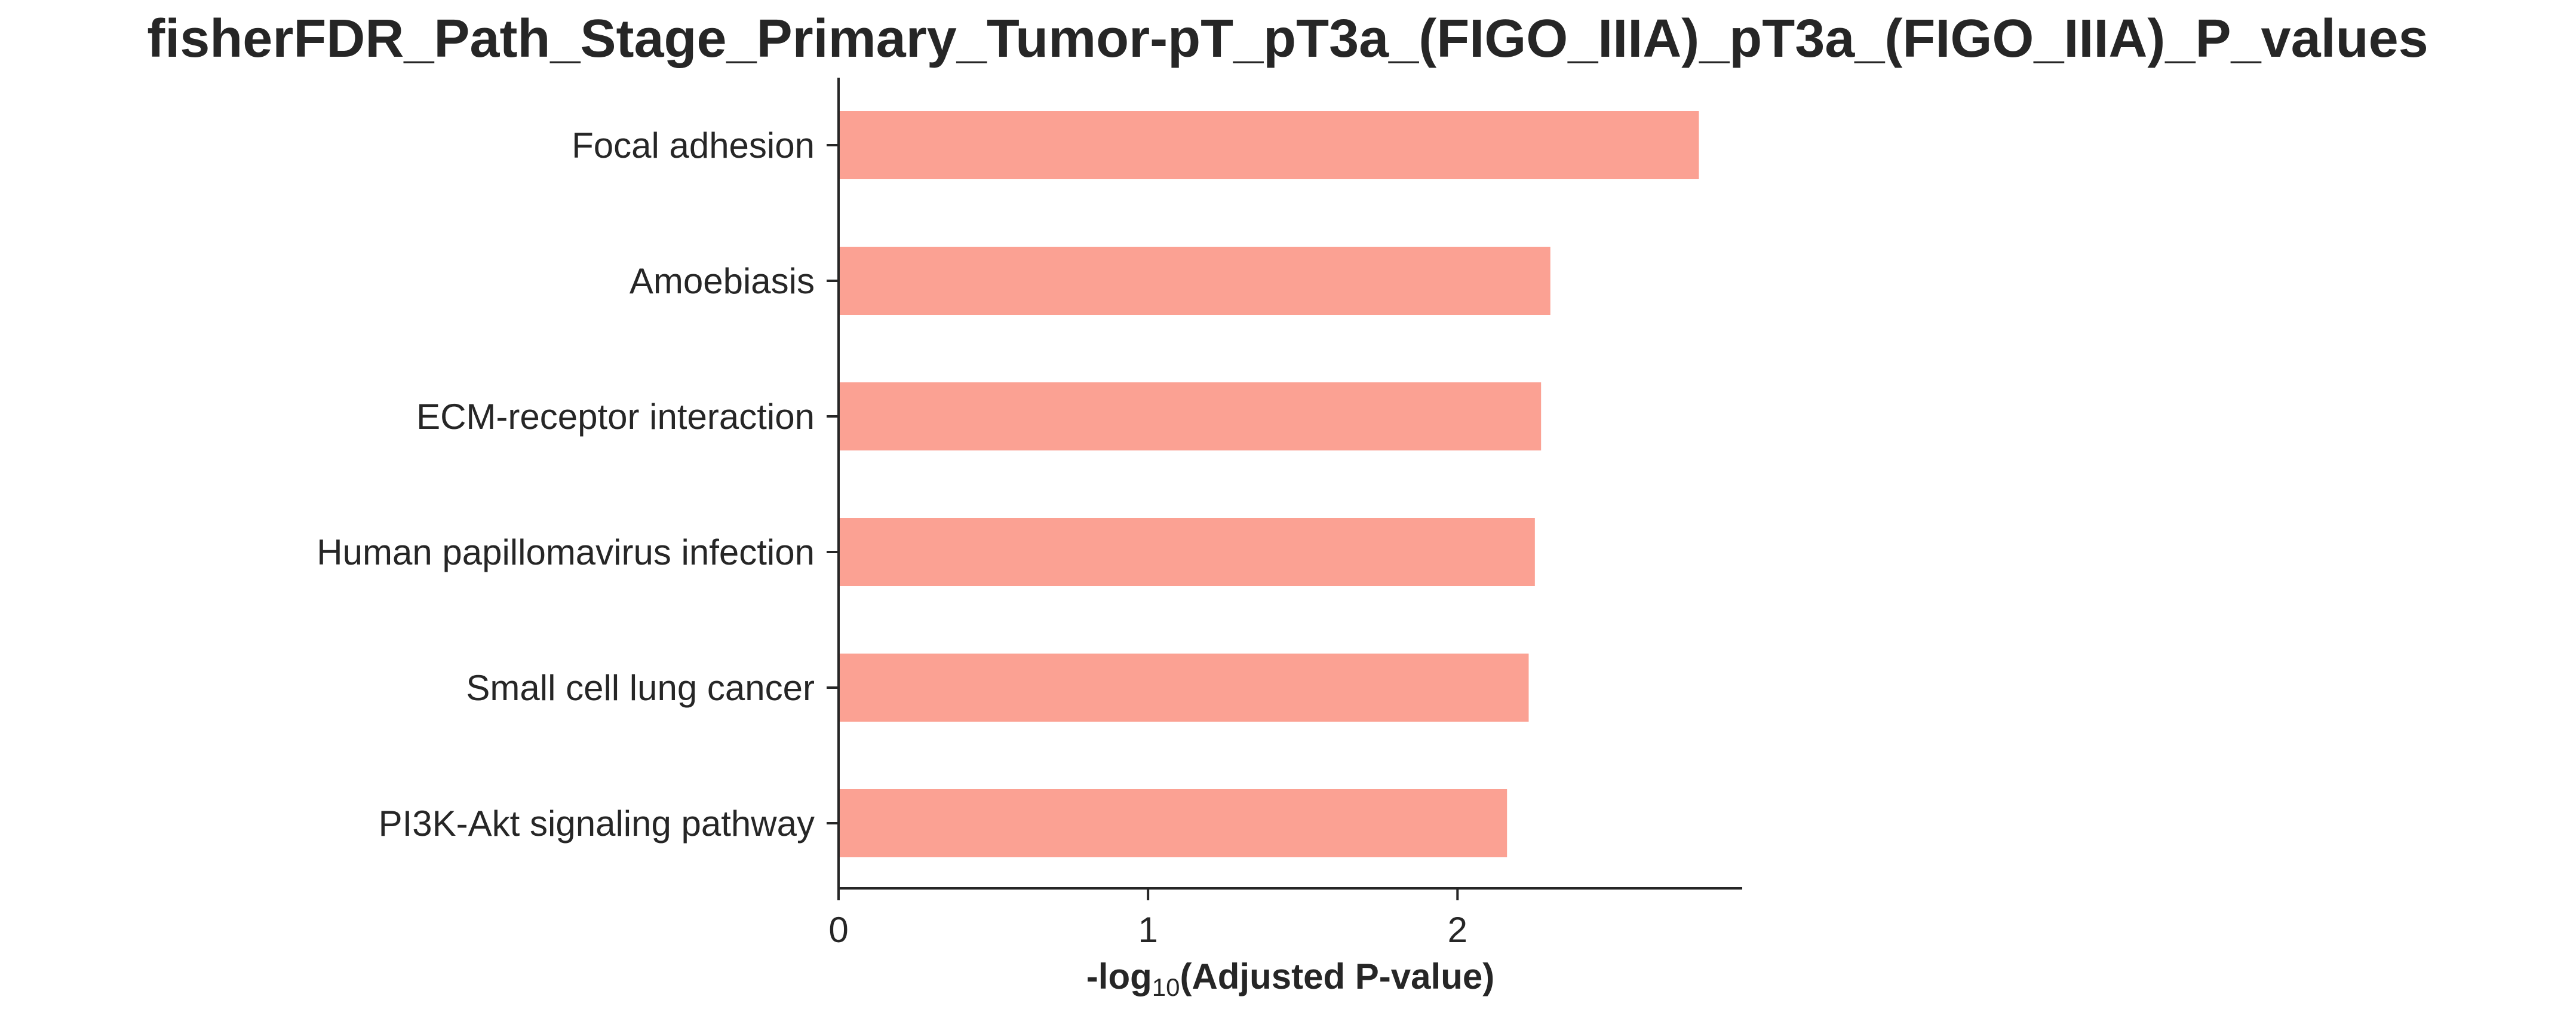 The image size is (2576, 1015). What do you see at coordinates (616, 417) in the screenshot?
I see `category-label: ECM-receptor interaction` at bounding box center [616, 417].